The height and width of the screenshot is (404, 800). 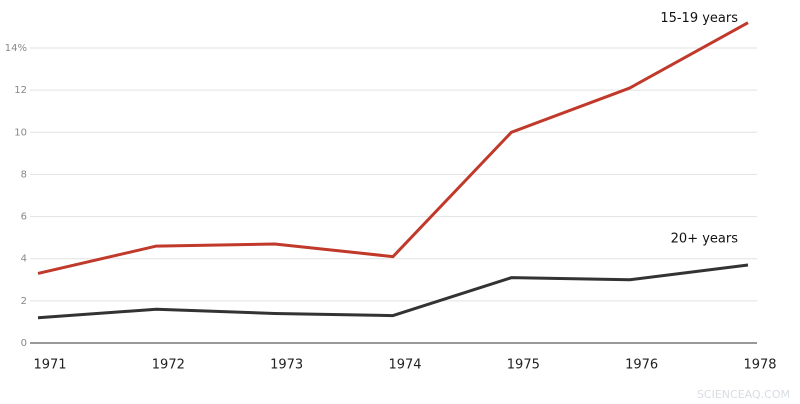 I want to click on series-line, so click(x=393, y=291).